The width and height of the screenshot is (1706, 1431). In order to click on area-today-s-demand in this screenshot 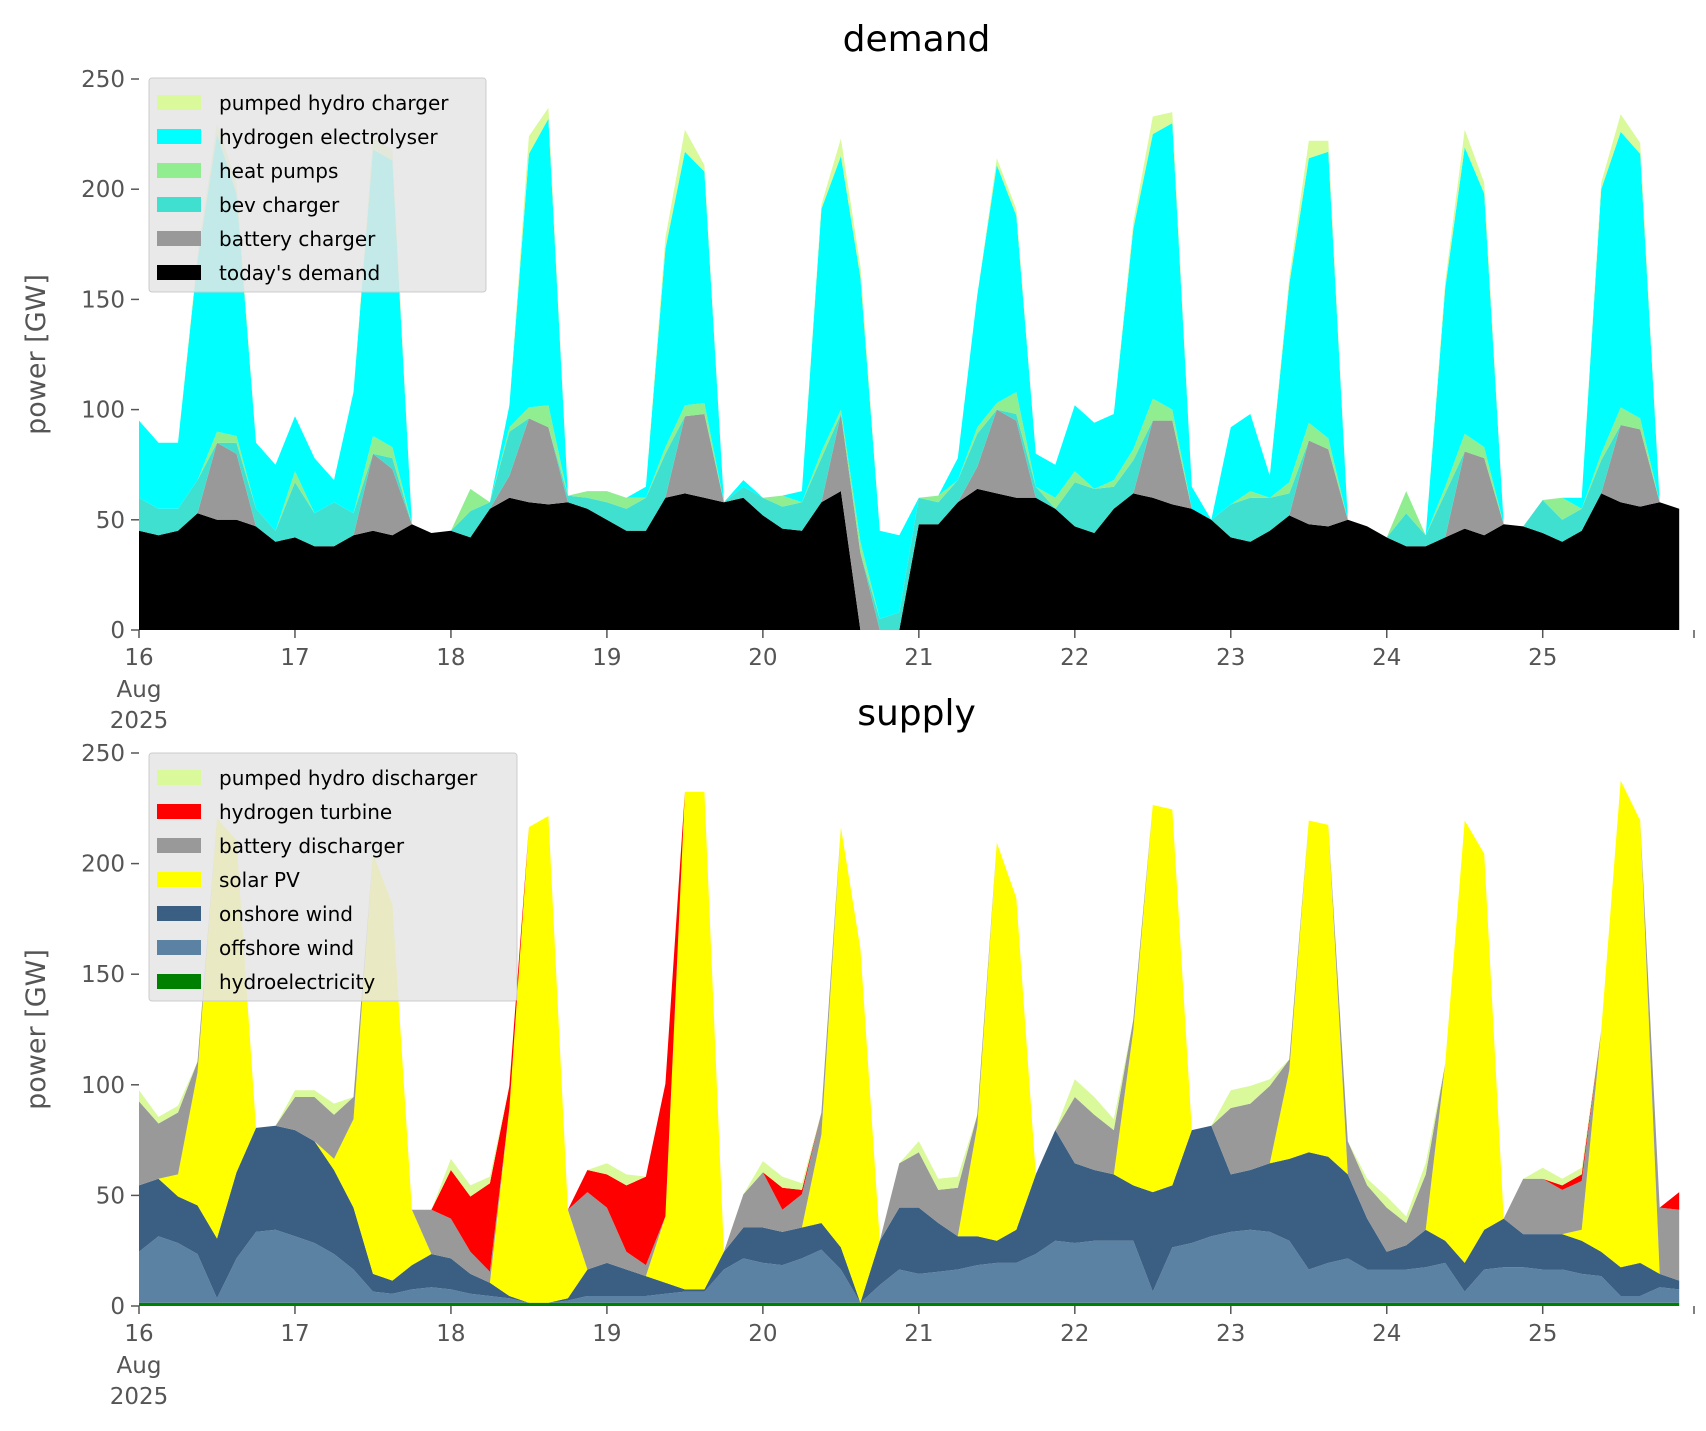, I will do `click(909, 559)`.